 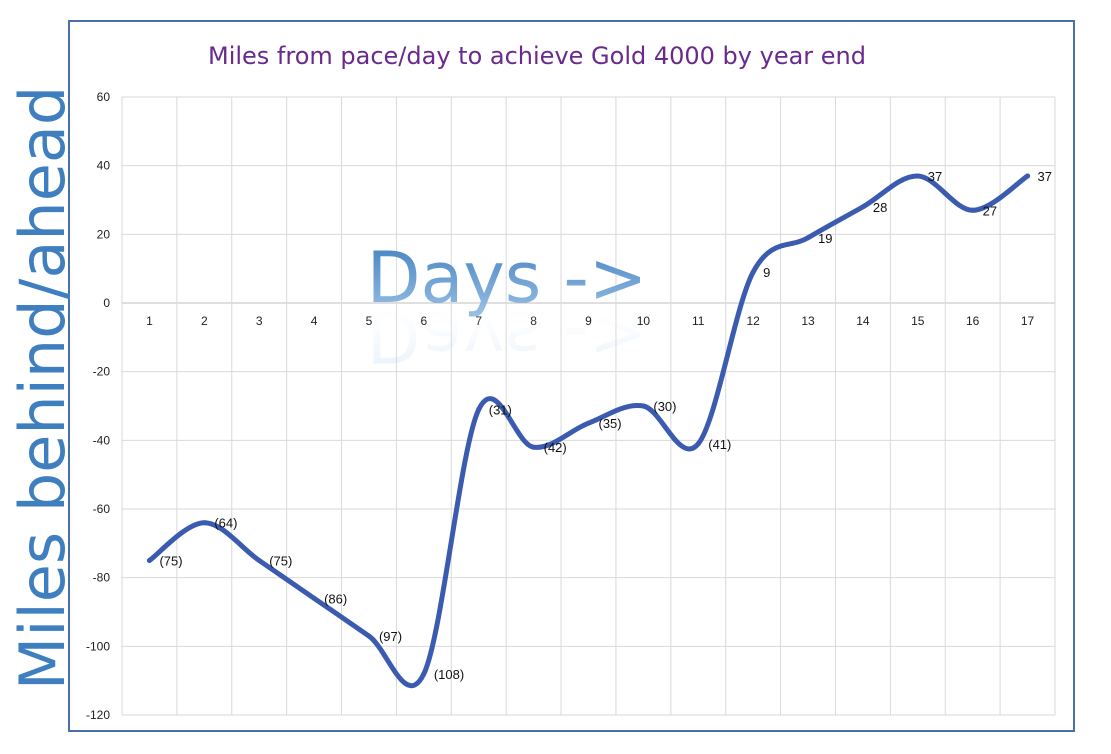 What do you see at coordinates (507, 336) in the screenshot?
I see `x-axis-title-reflection: Days ->` at bounding box center [507, 336].